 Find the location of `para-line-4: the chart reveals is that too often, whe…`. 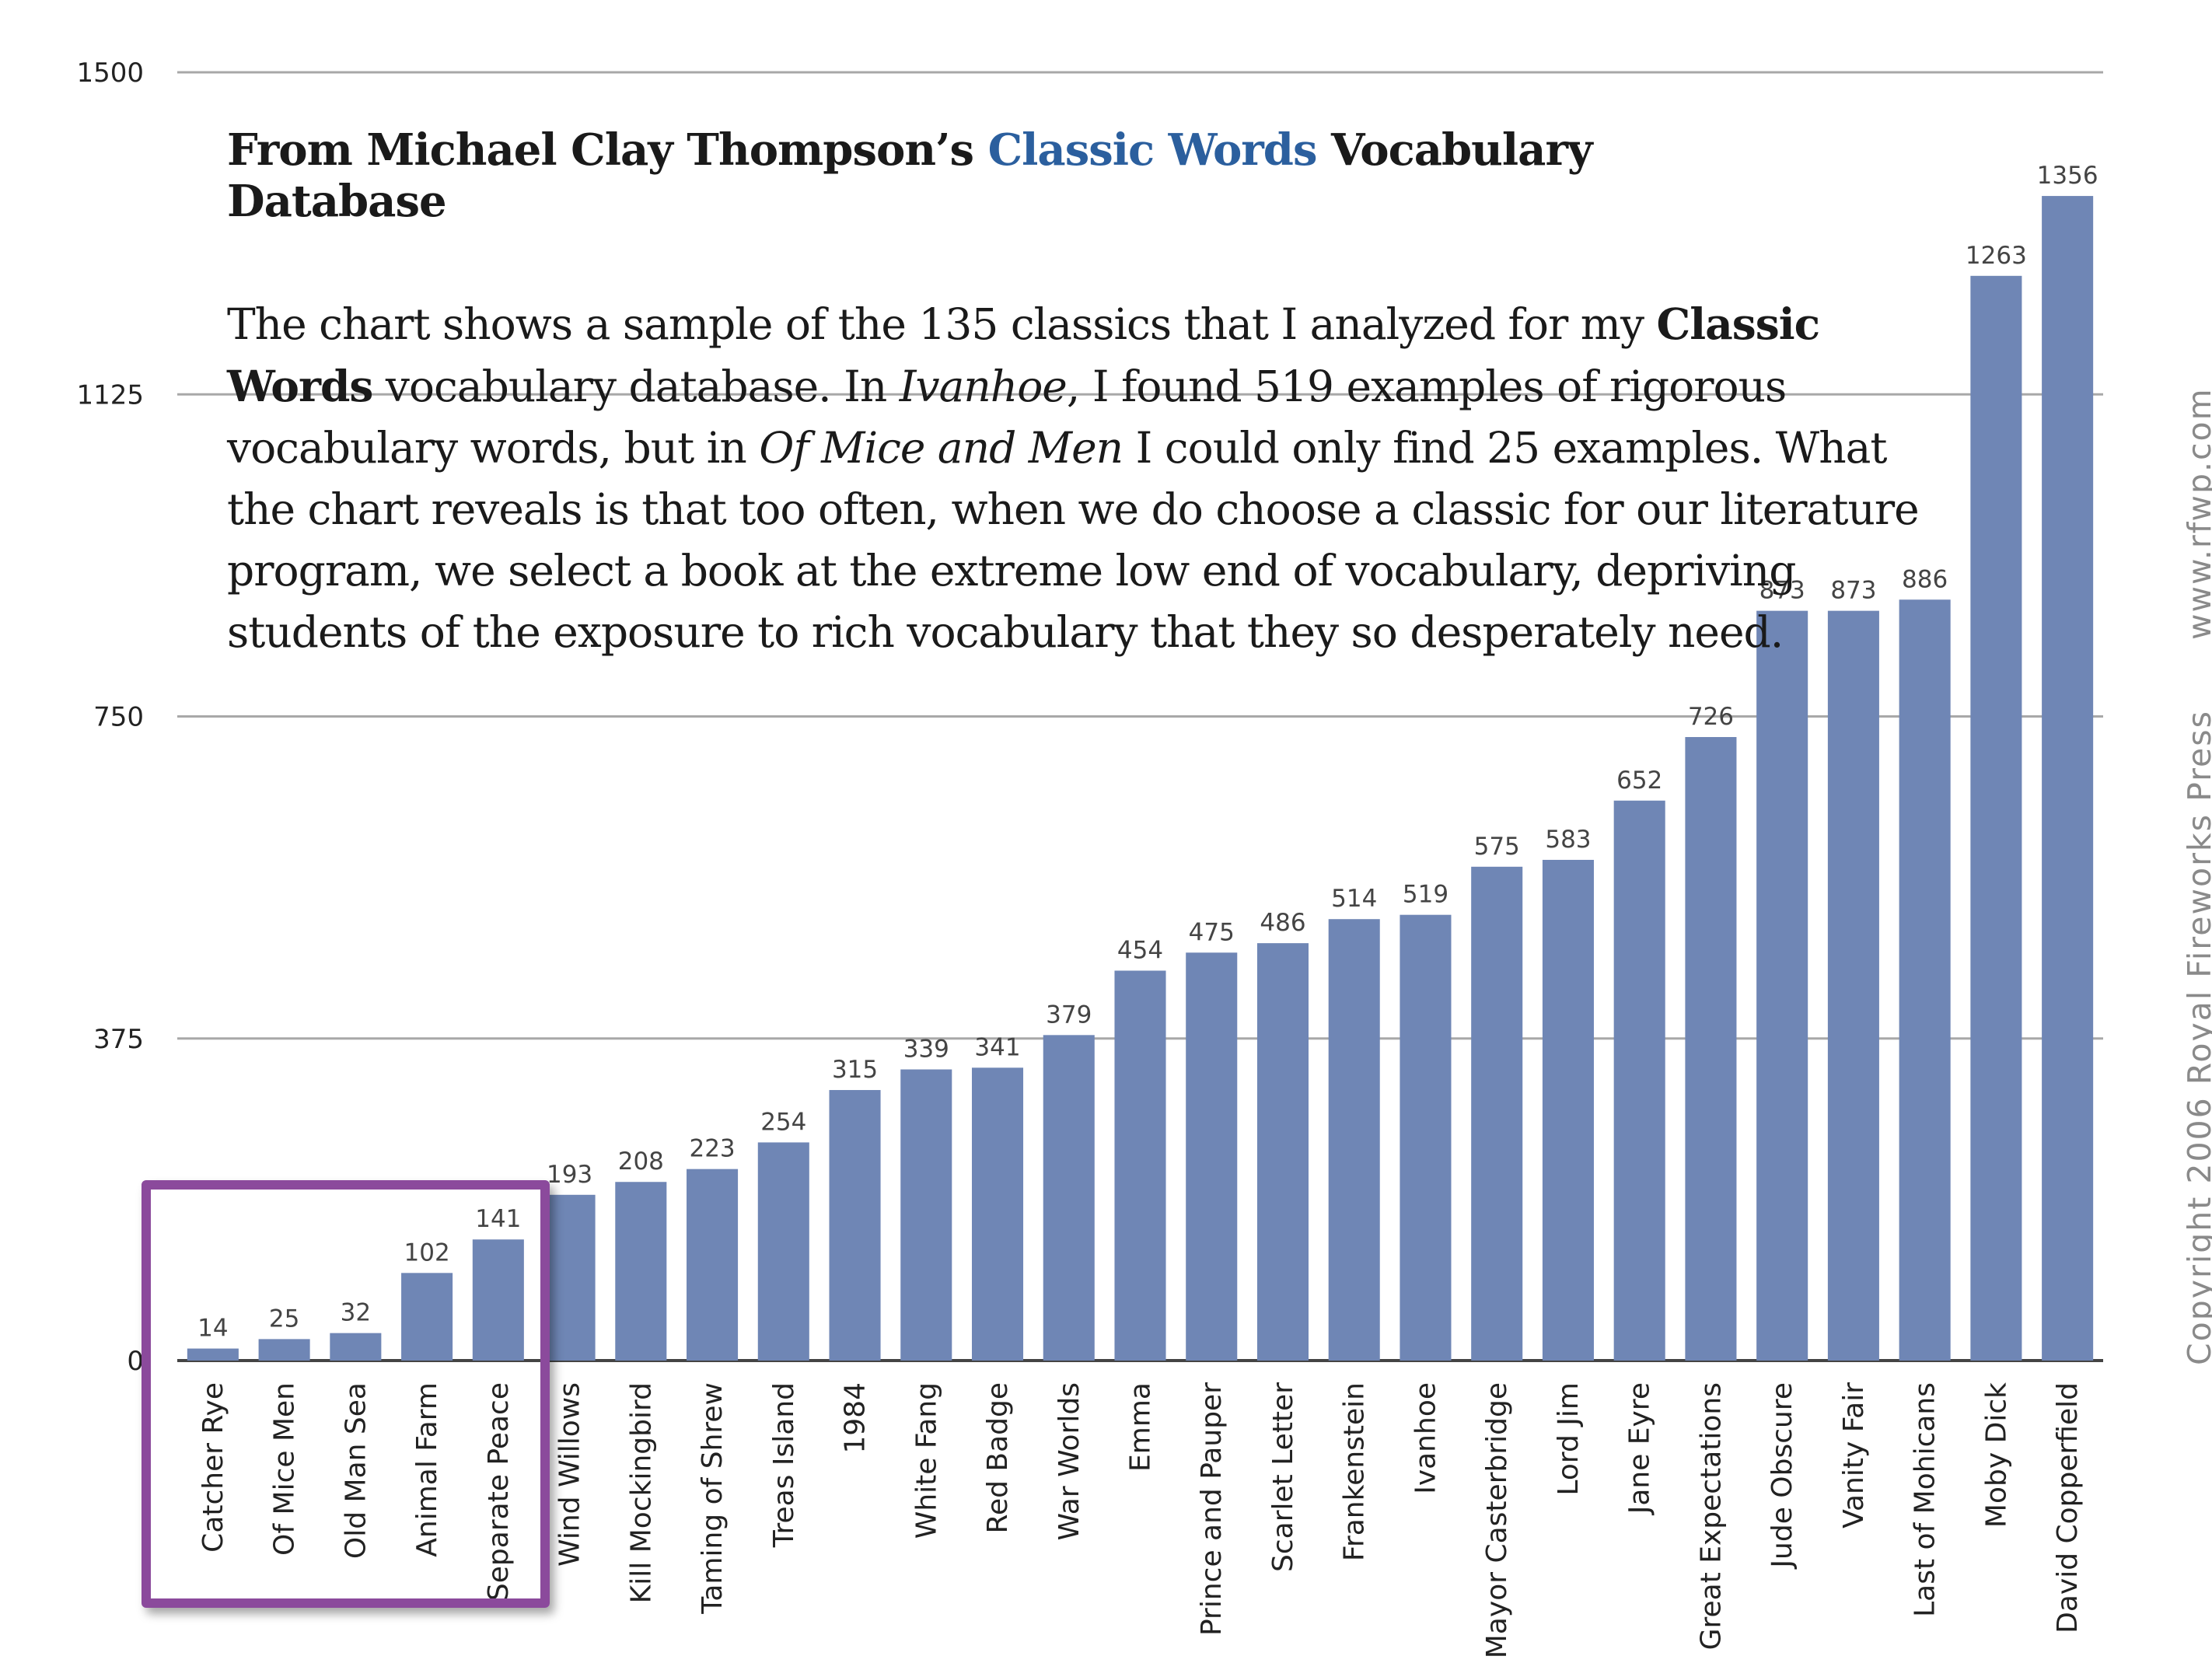

para-line-4: the chart reveals is that too often, whe… is located at coordinates (1073, 509).